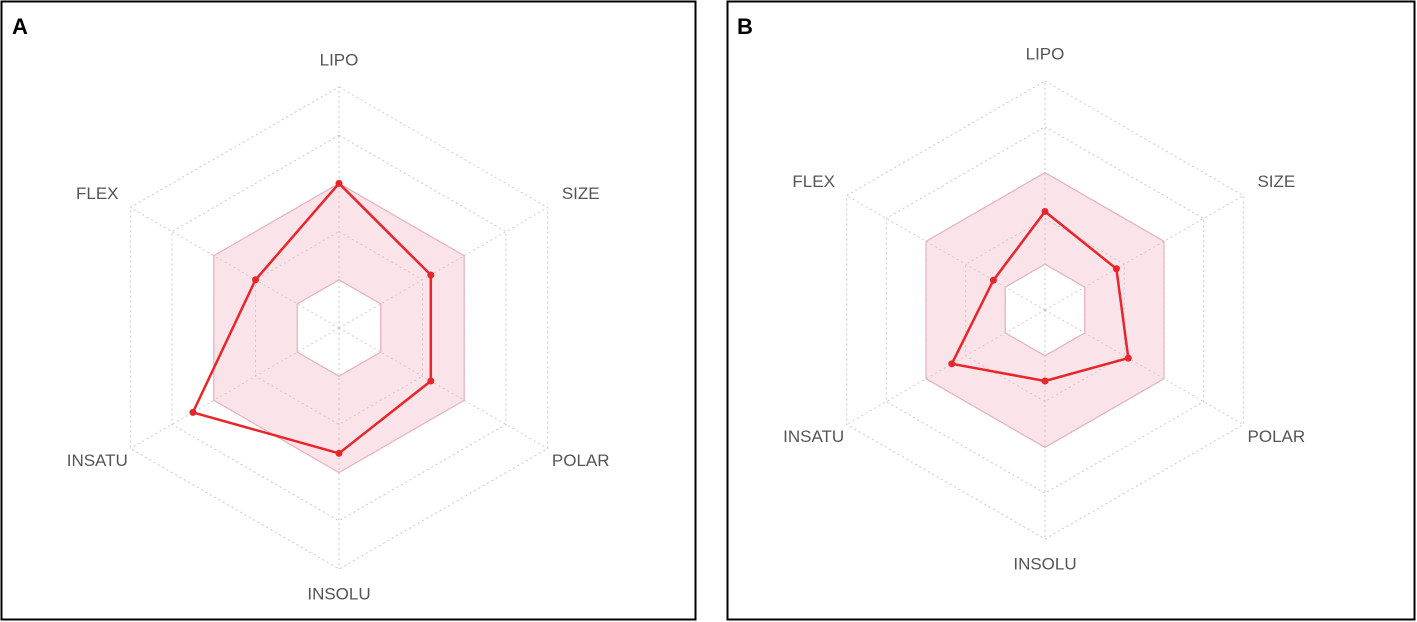  I want to click on panel-label: B, so click(745, 26).